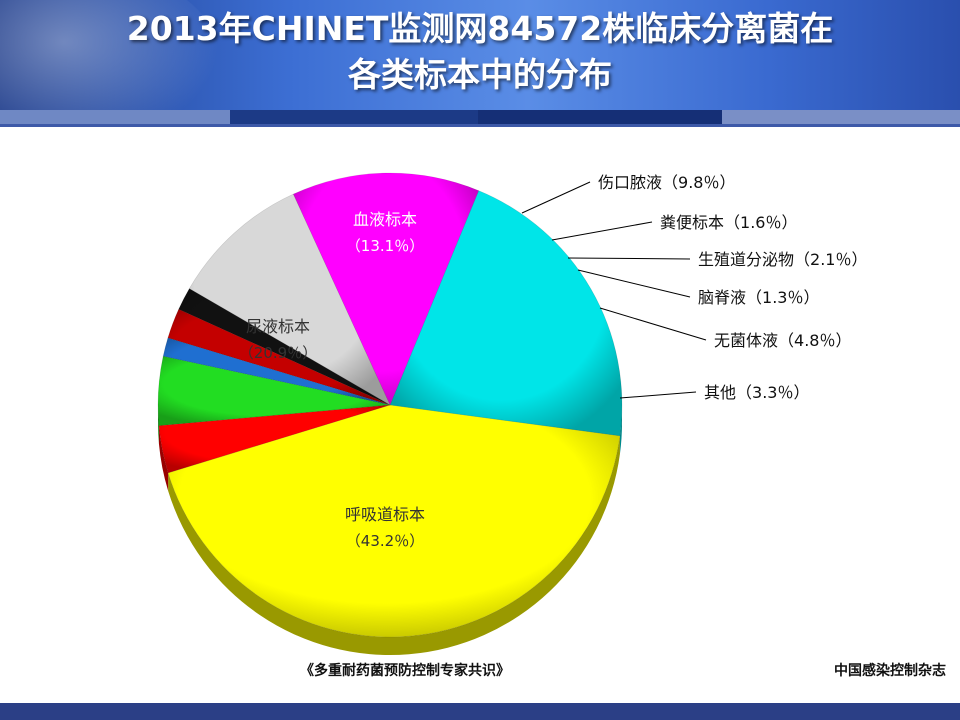 Image resolution: width=960 pixels, height=720 pixels. What do you see at coordinates (830, 259) in the screenshot?
I see `slice-value-5: （2.1％）` at bounding box center [830, 259].